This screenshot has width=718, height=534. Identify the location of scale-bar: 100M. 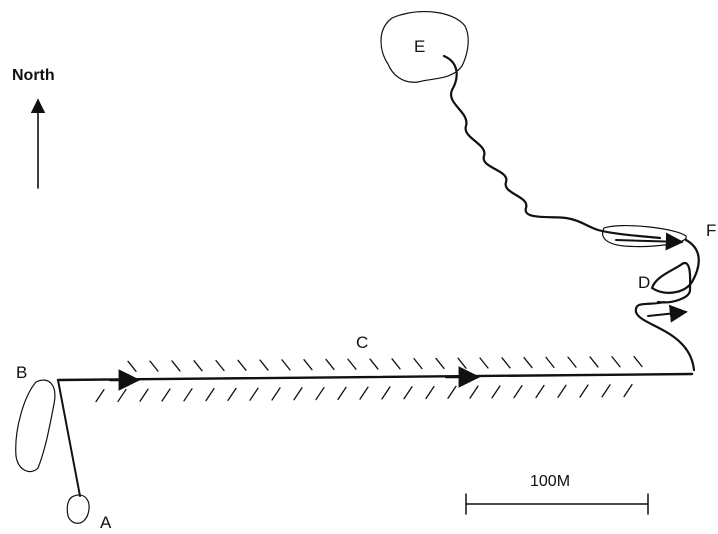
(557, 494).